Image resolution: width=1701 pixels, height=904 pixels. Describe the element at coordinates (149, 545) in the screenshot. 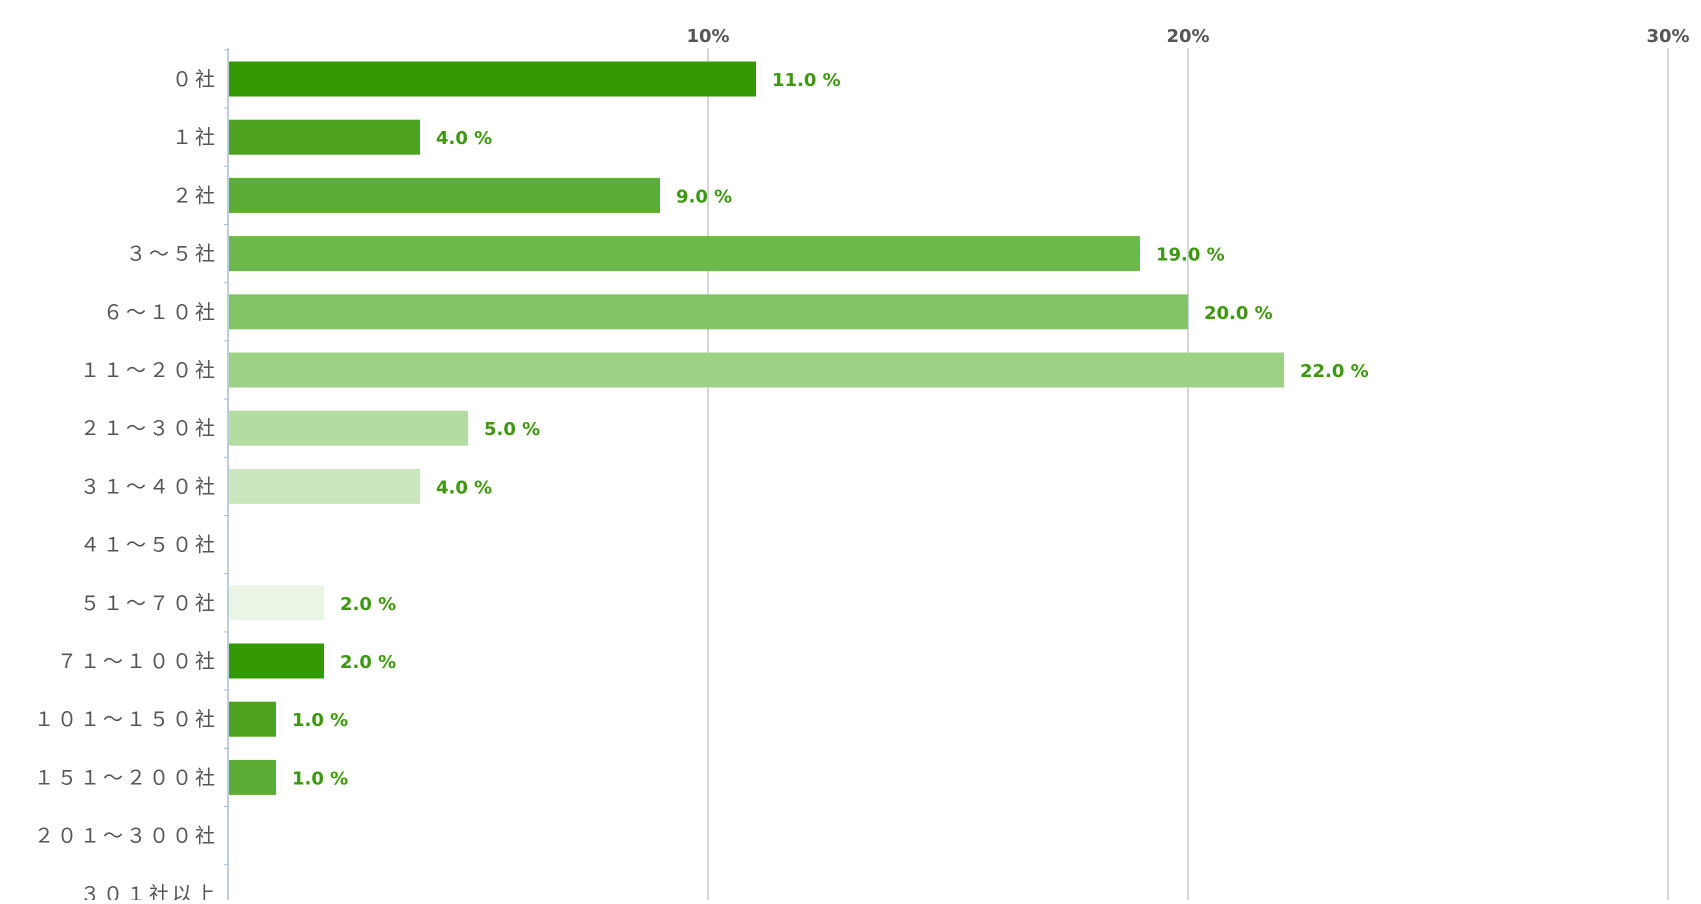

I see `category-label: ４１～５０社` at that location.